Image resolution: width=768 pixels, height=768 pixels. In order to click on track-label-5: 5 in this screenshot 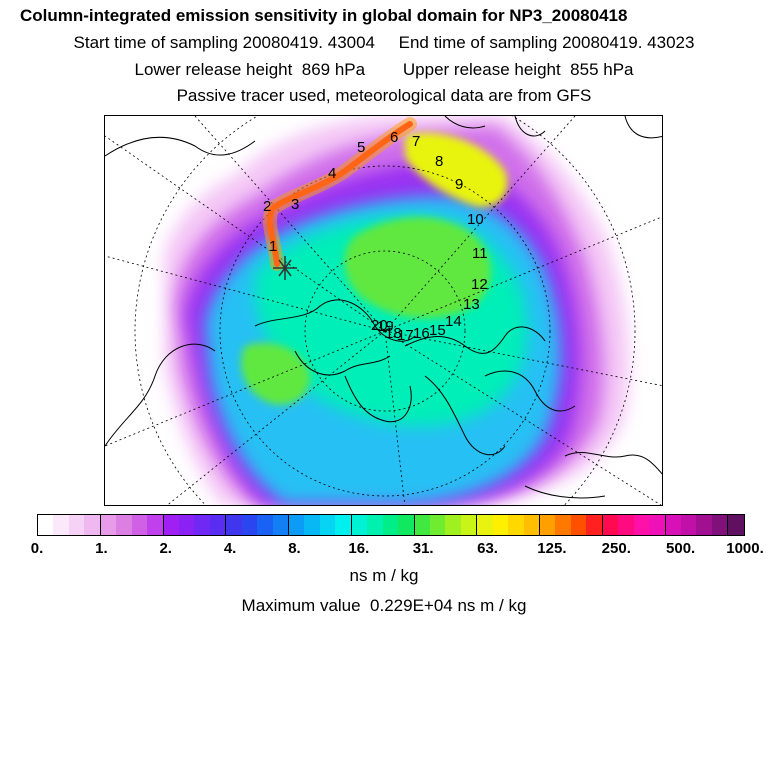, I will do `click(361, 147)`.